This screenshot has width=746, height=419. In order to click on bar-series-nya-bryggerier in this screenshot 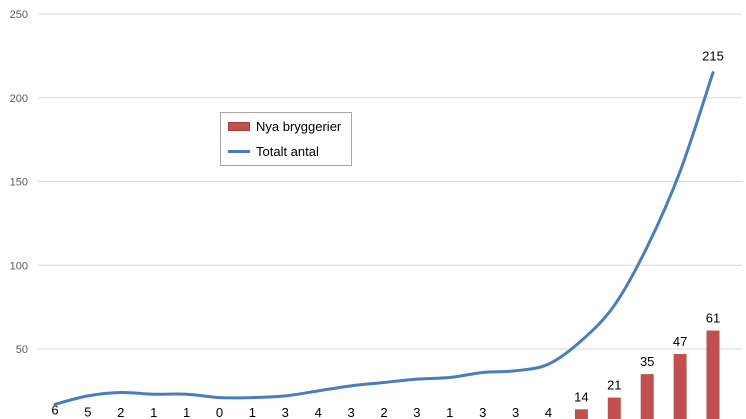, I will do `click(647, 374)`.